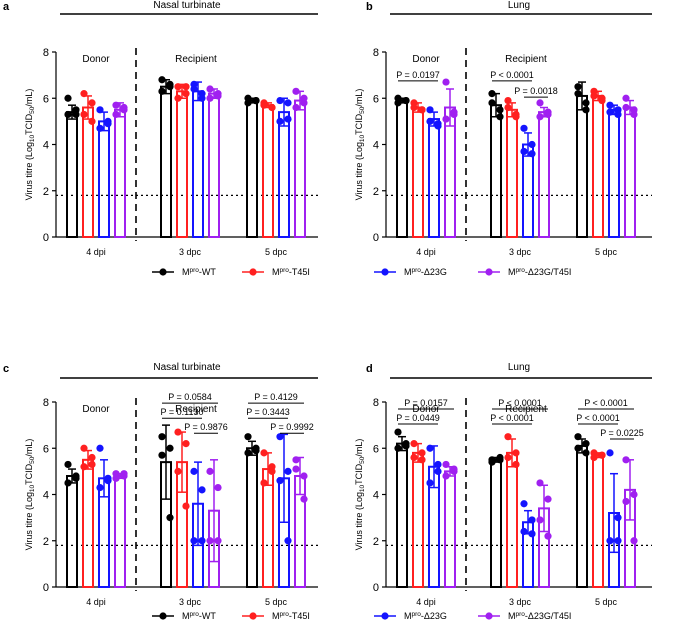 Image resolution: width=685 pixels, height=630 pixels. I want to click on legend-top: Mpro-WT Mpro-T45I Mpro-Δ23G Mpro-Δ23G/T45I, so click(361, 272).